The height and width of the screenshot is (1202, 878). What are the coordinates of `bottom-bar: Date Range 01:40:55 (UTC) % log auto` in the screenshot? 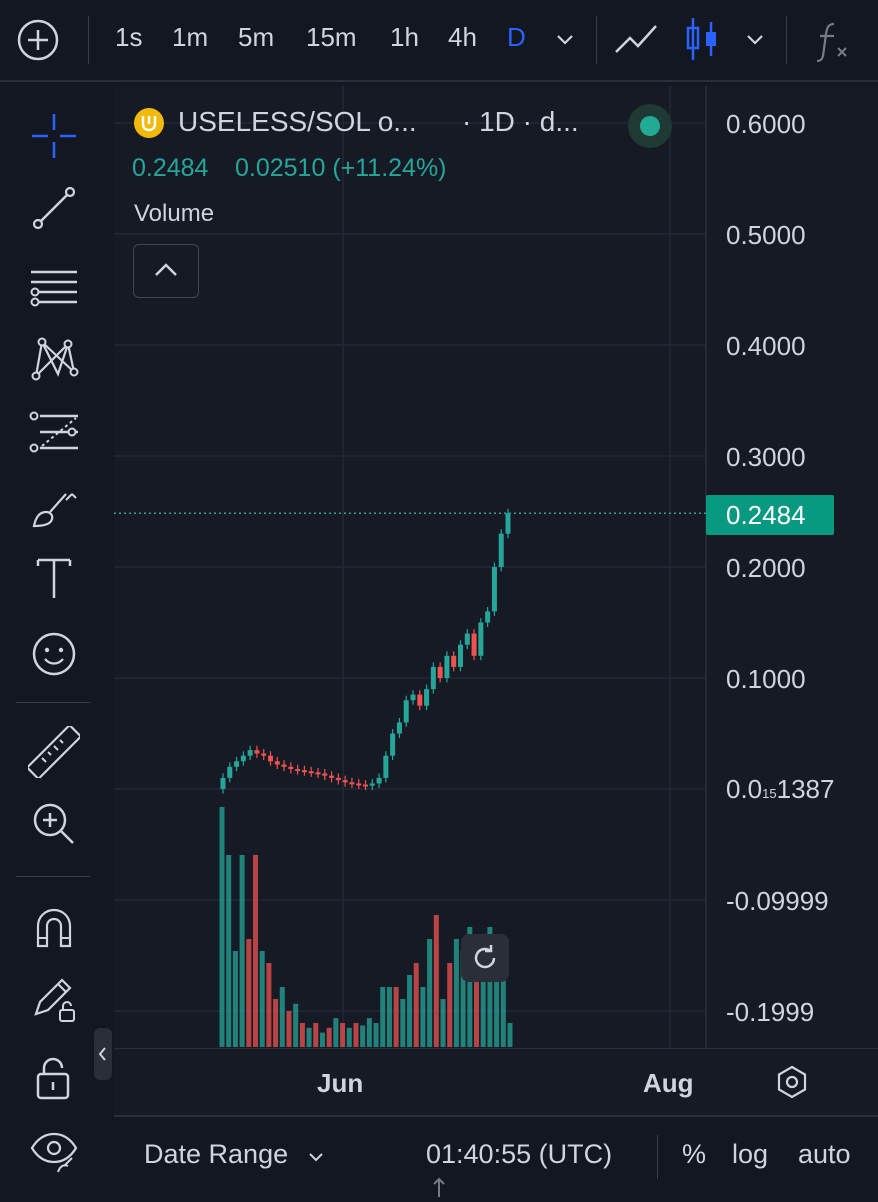 It's located at (496, 1158).